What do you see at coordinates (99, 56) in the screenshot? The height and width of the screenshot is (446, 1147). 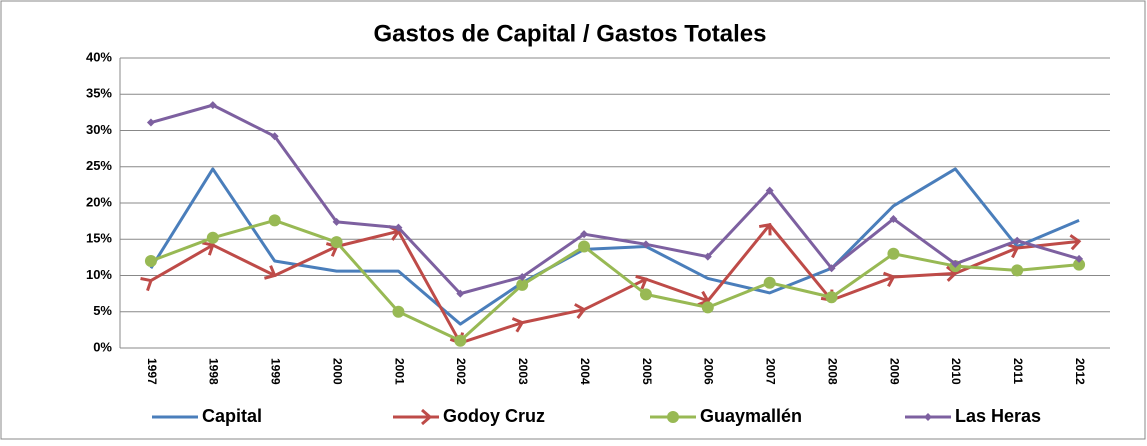 I see `y-tick-label: 40%` at bounding box center [99, 56].